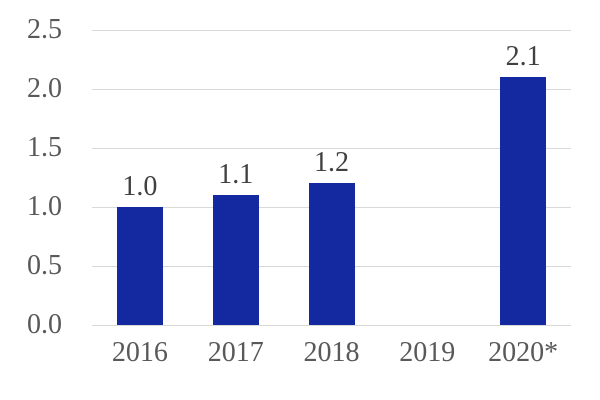 This screenshot has height=400, width=600. I want to click on bar-2017, so click(235, 260).